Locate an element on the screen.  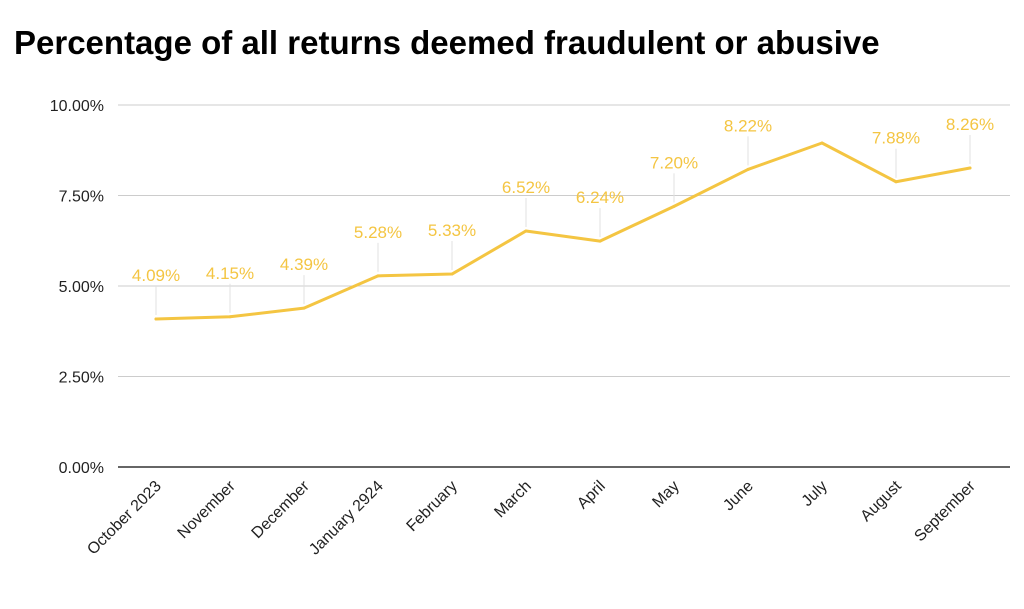
x-tick-label: September is located at coordinates (945, 511).